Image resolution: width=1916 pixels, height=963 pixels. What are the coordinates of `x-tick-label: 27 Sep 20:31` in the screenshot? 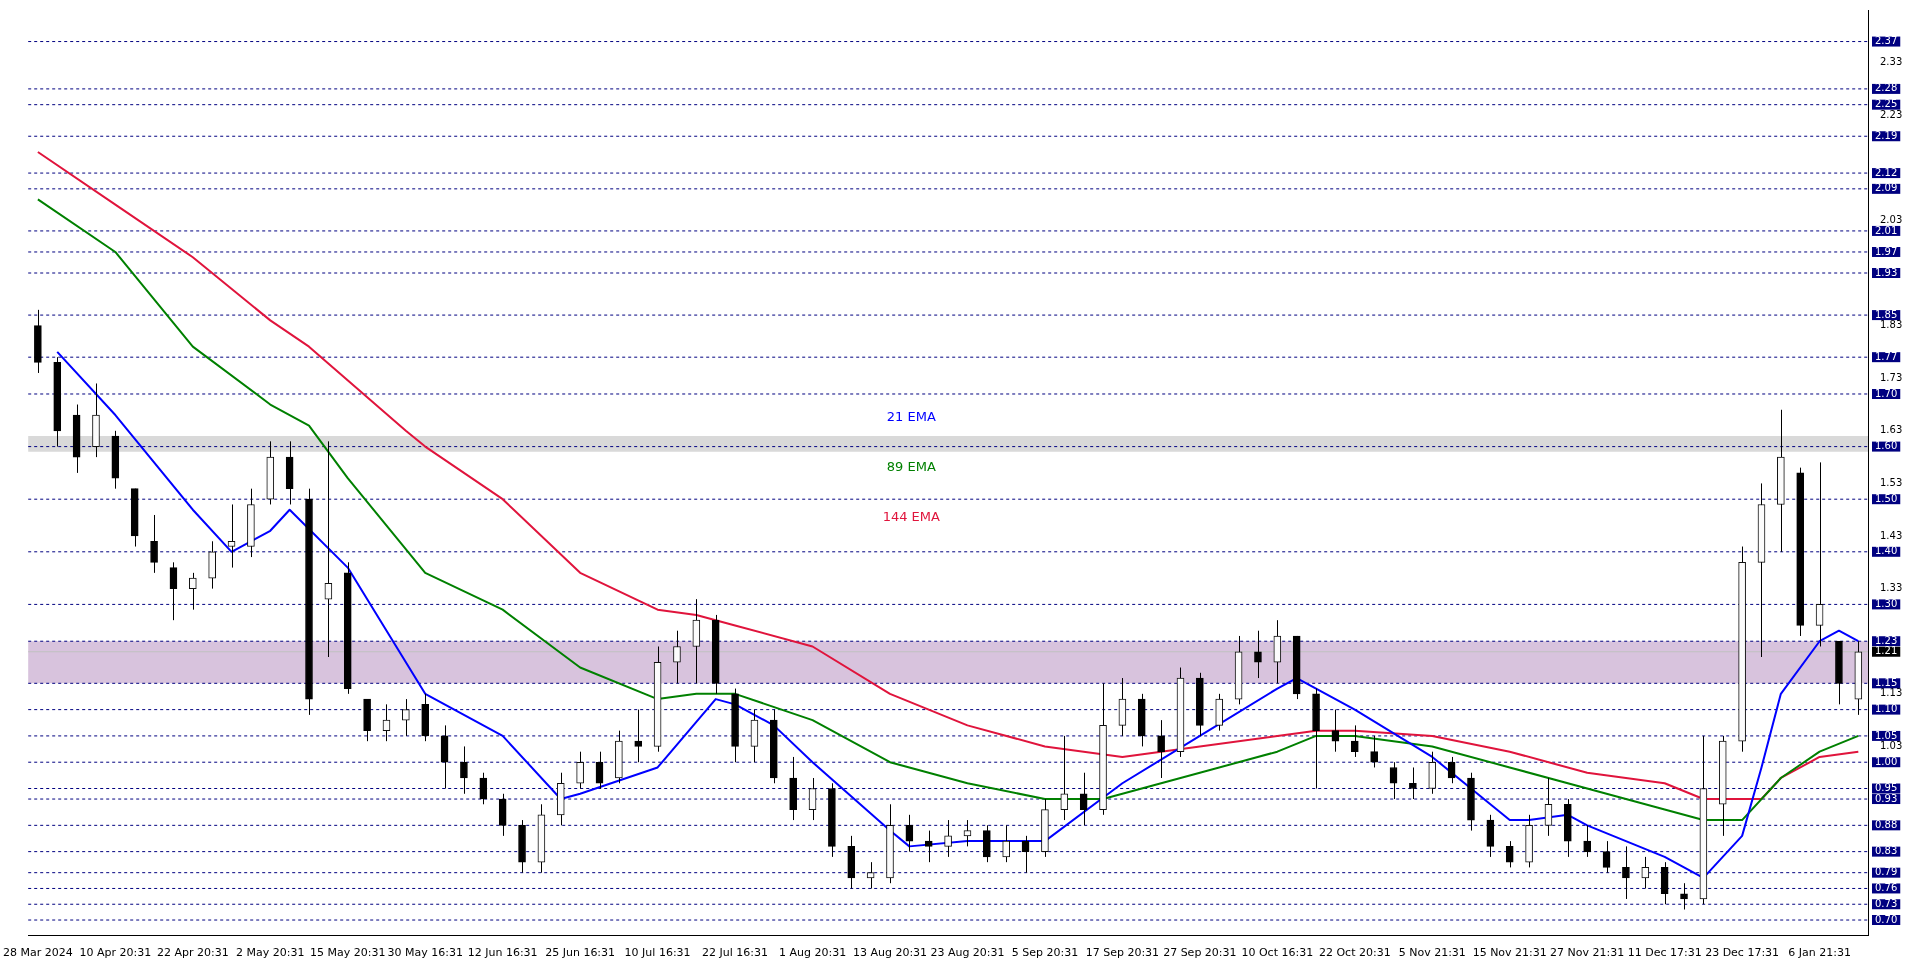 It's located at (1200, 953).